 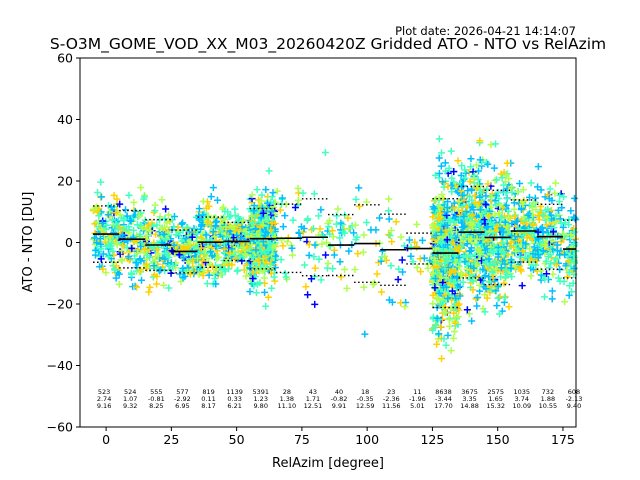 What do you see at coordinates (28, 242) in the screenshot?
I see `y-axis-label: ATO - NTO [DU]` at bounding box center [28, 242].